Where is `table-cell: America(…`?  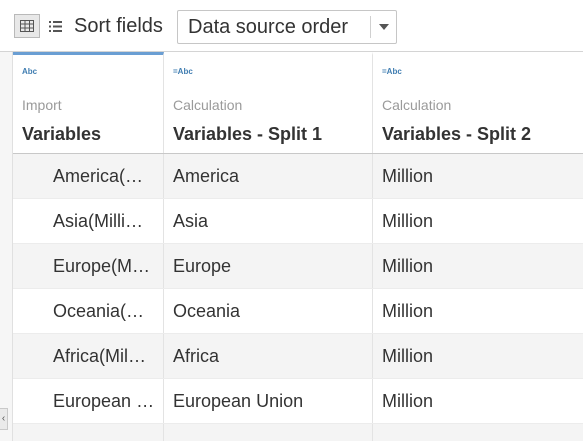 table-cell: America(… is located at coordinates (88, 176).